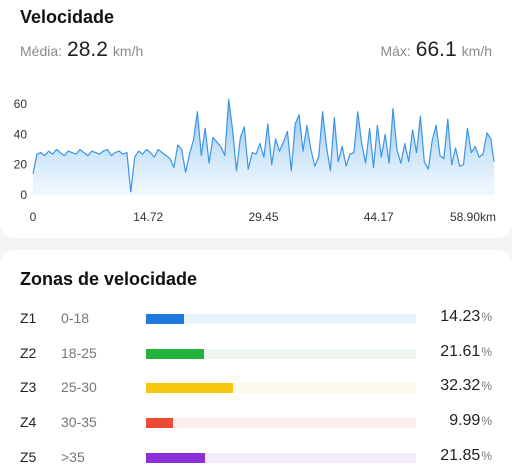 This screenshot has width=512, height=475. What do you see at coordinates (28, 457) in the screenshot?
I see `zone-name: Z5` at bounding box center [28, 457].